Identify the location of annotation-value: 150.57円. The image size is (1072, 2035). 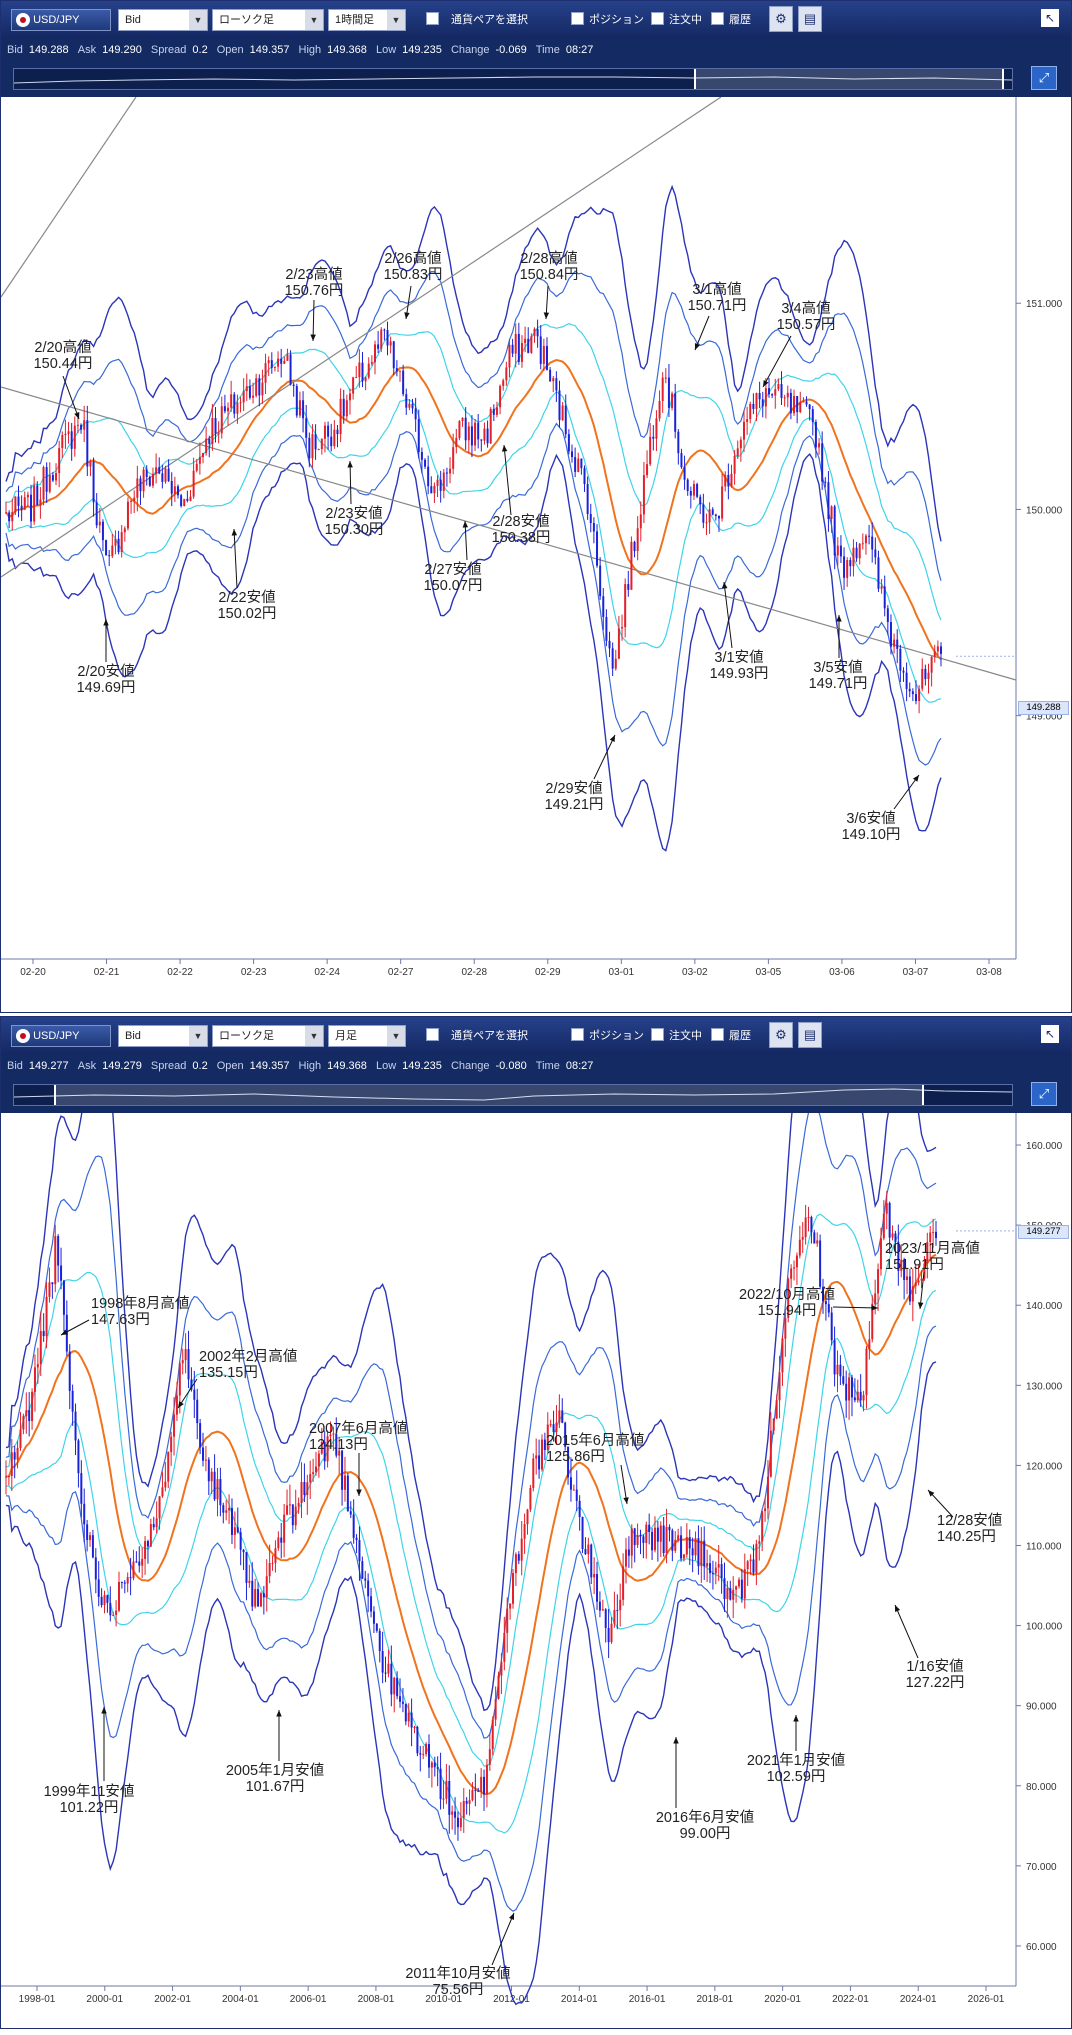
(806, 325).